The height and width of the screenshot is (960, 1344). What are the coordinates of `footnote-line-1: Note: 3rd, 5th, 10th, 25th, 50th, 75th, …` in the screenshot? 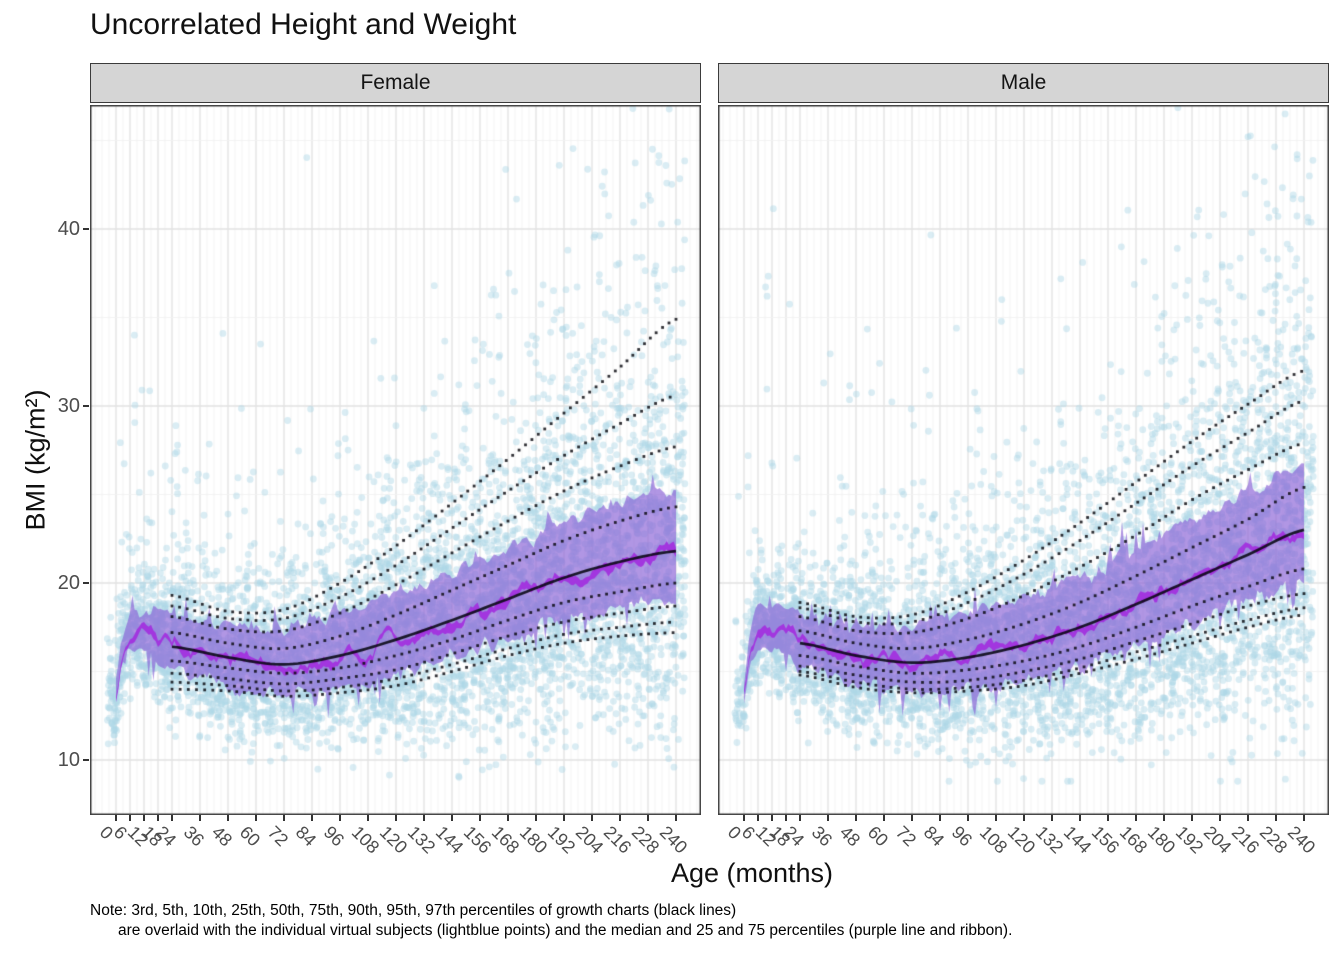 It's located at (413, 910).